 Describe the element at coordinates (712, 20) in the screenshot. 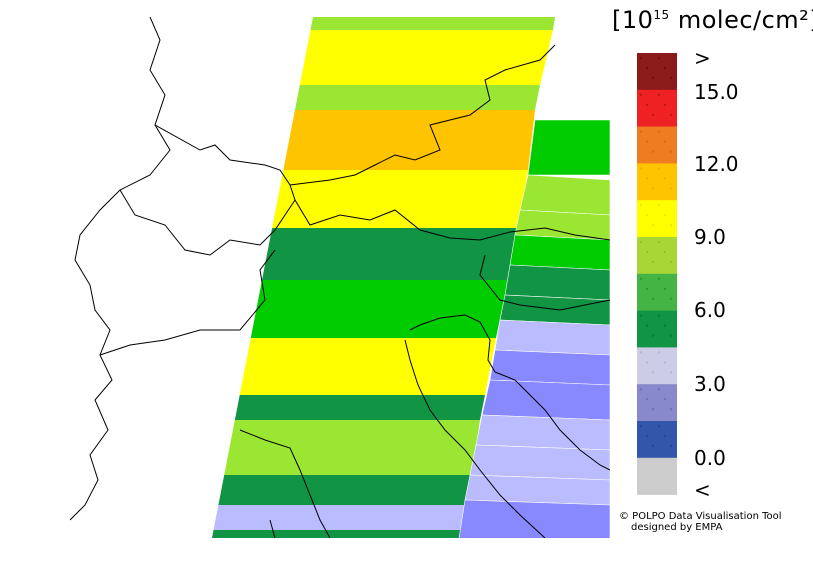

I see `legend-unit-title: [1015 molec/cm²]` at that location.